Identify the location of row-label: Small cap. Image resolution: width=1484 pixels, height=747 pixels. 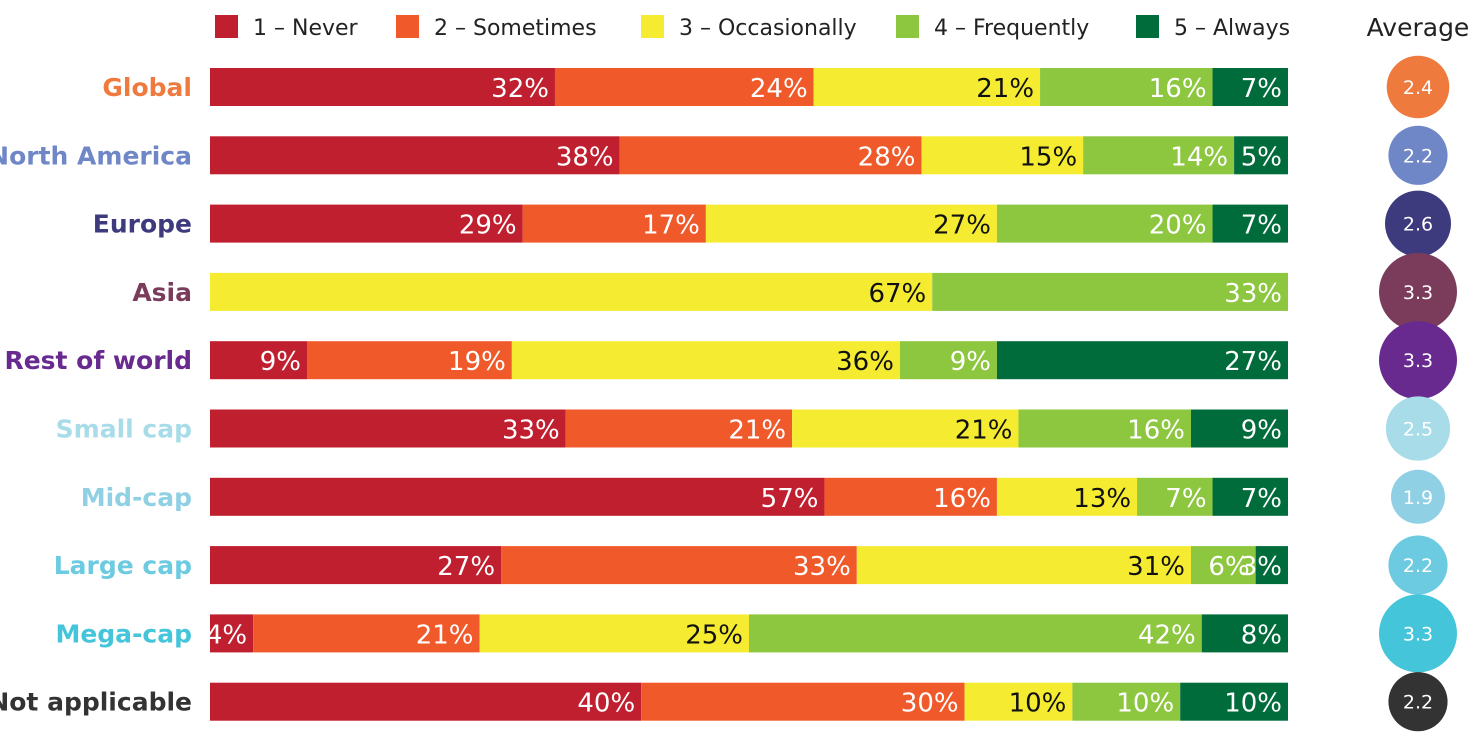
(124, 429).